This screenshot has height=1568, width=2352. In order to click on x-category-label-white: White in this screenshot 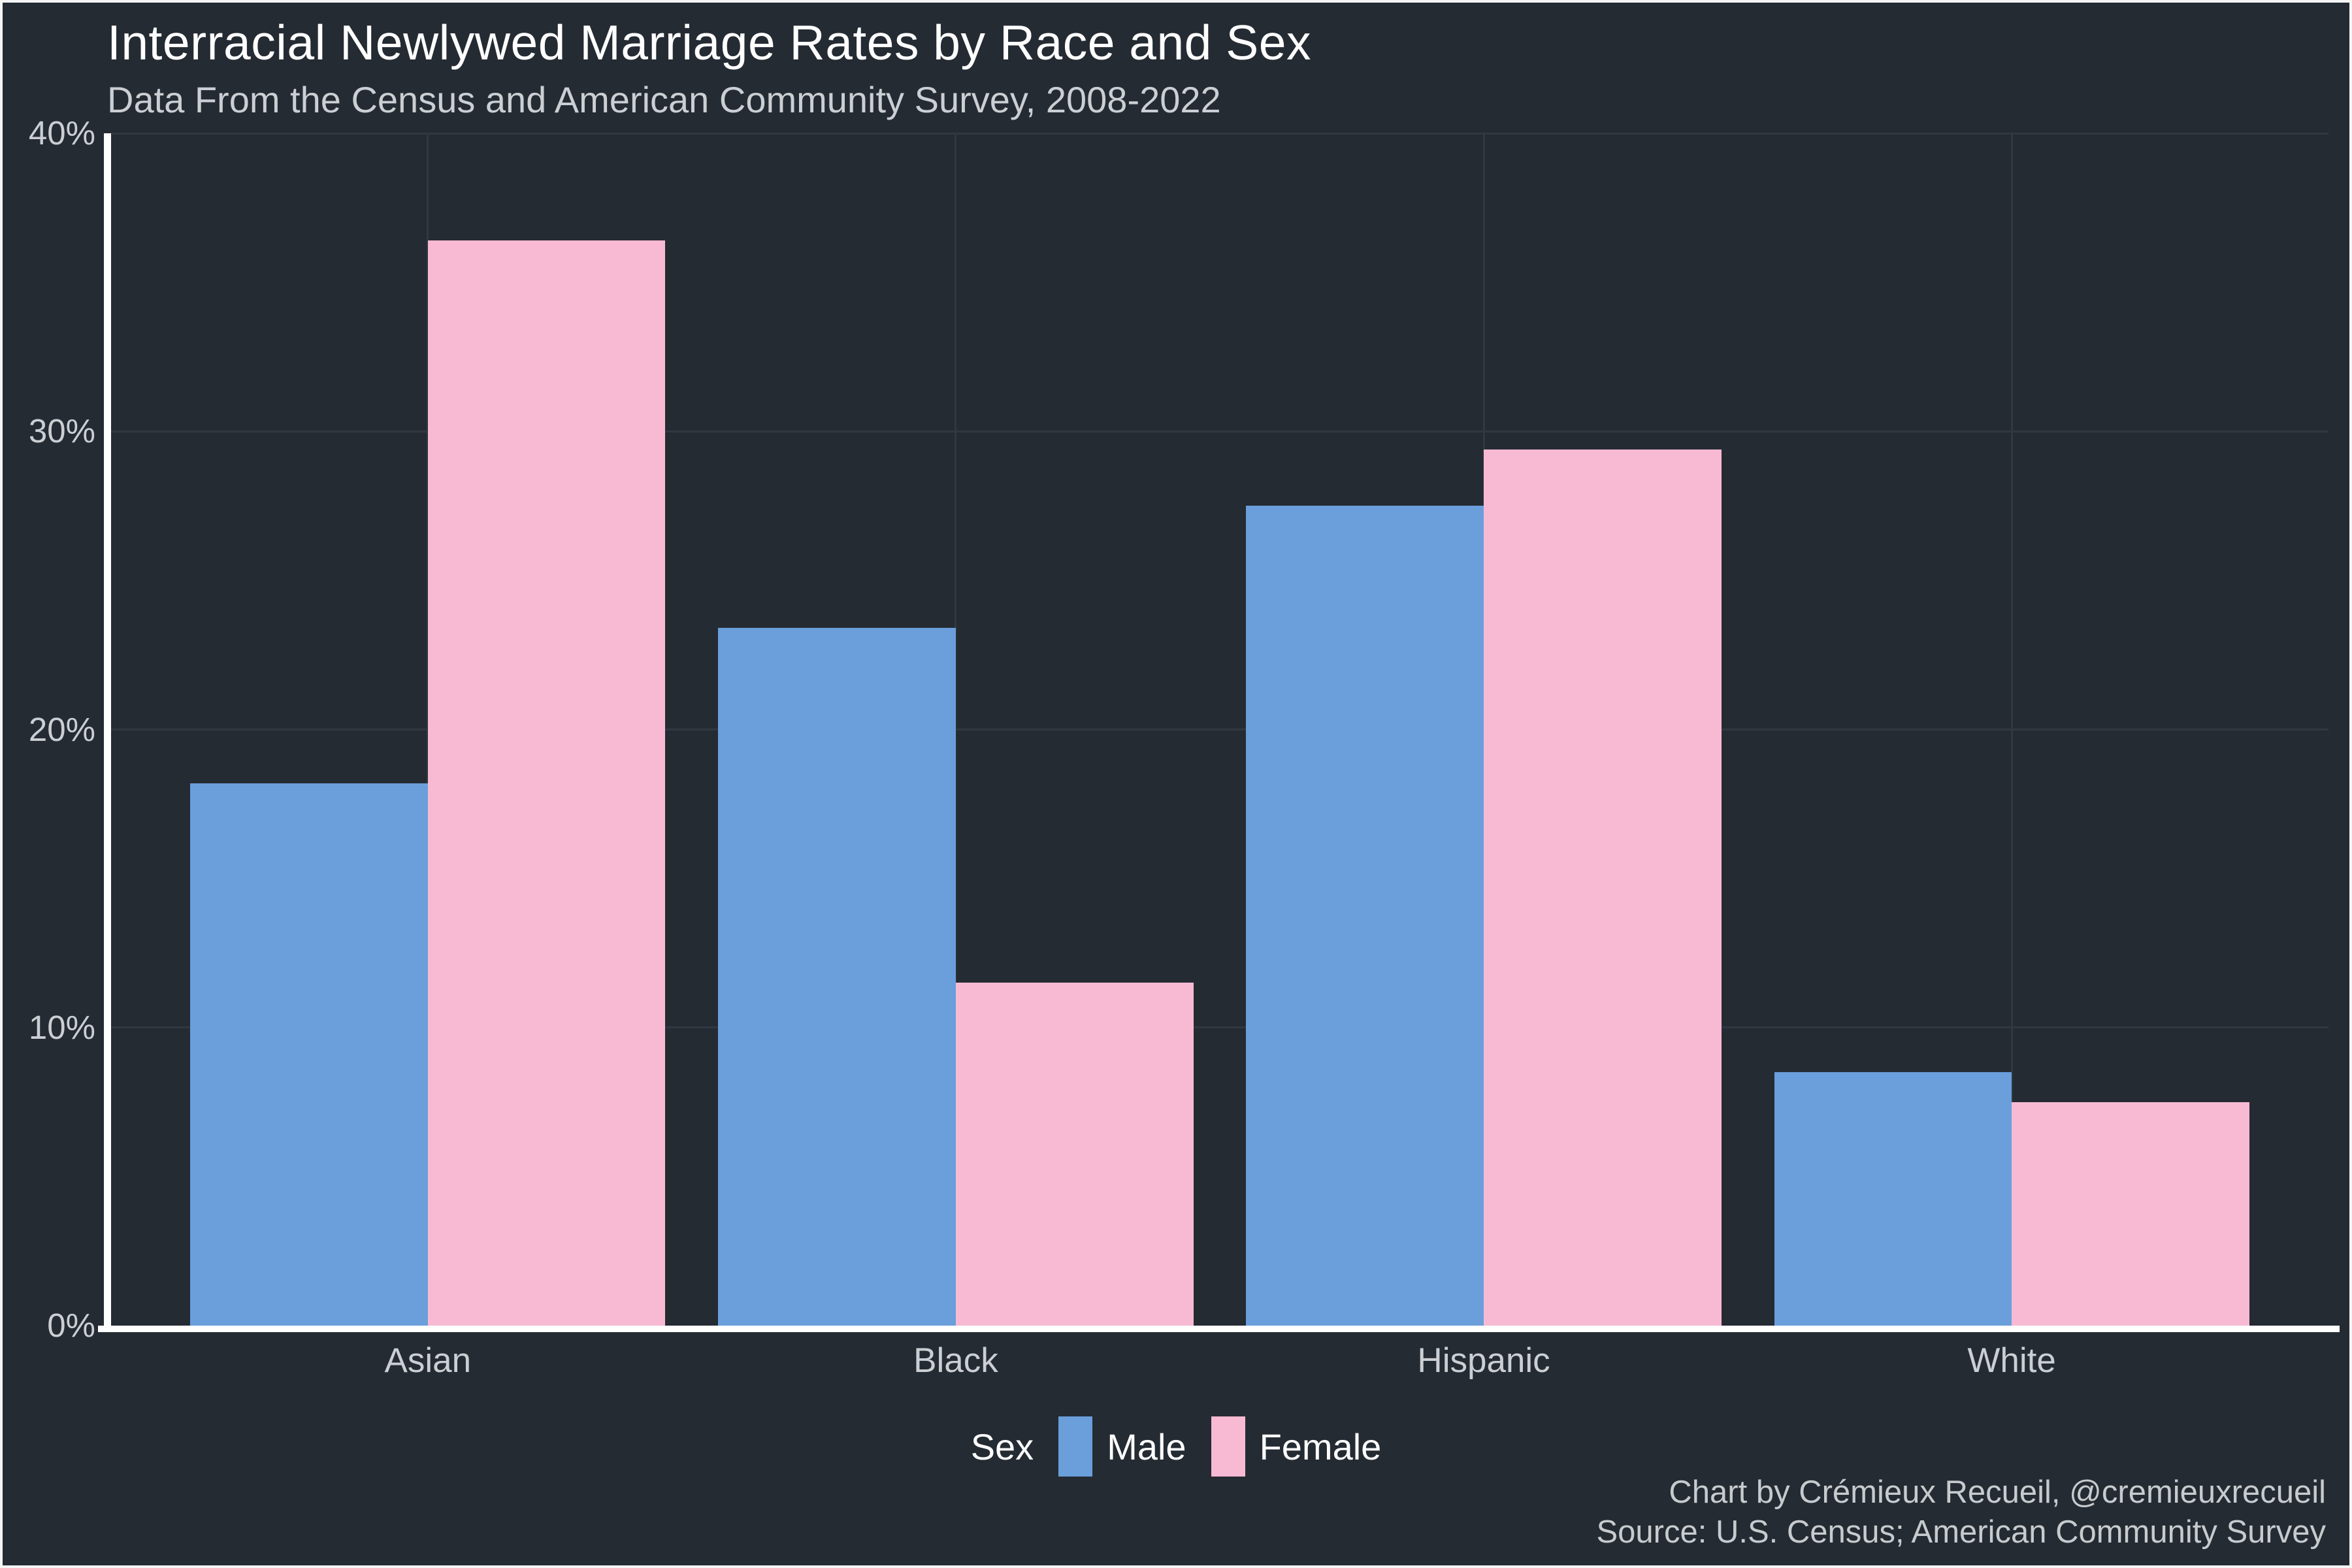, I will do `click(2011, 1360)`.